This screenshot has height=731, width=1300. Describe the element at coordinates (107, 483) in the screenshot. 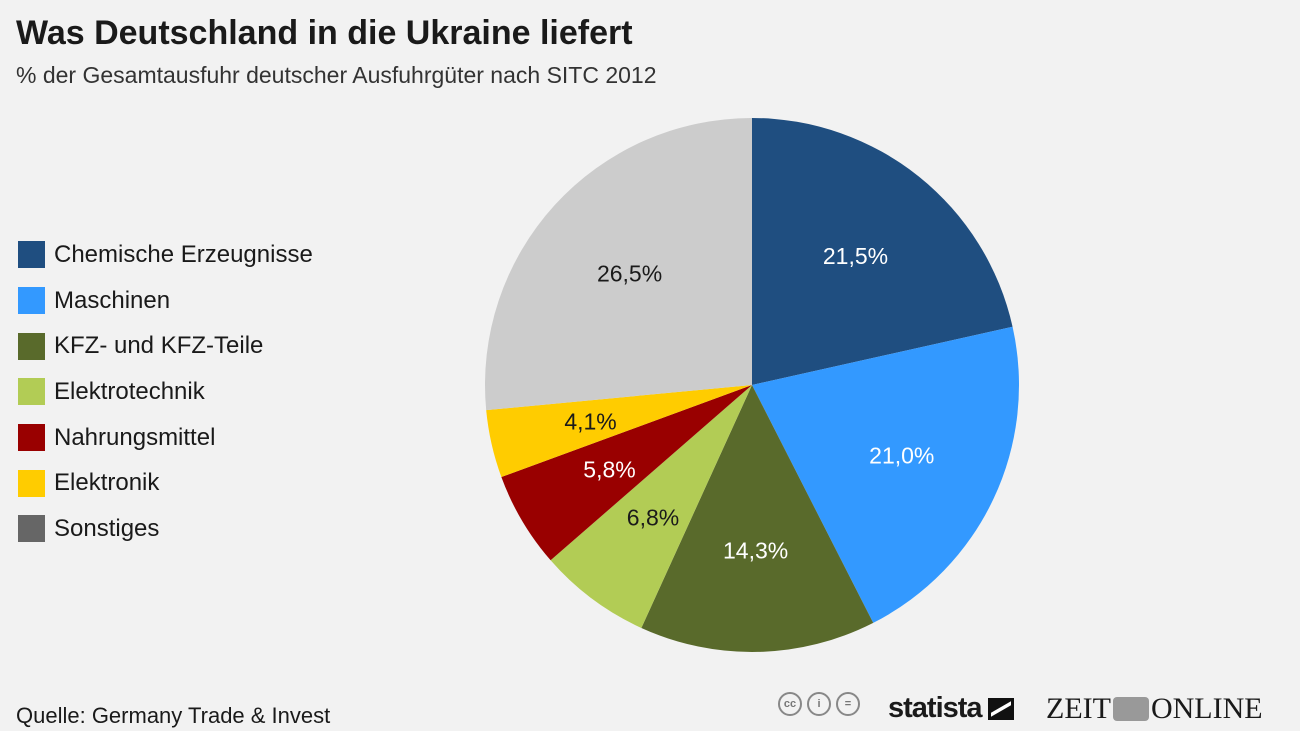

I see `legend-label: Elektronik` at that location.